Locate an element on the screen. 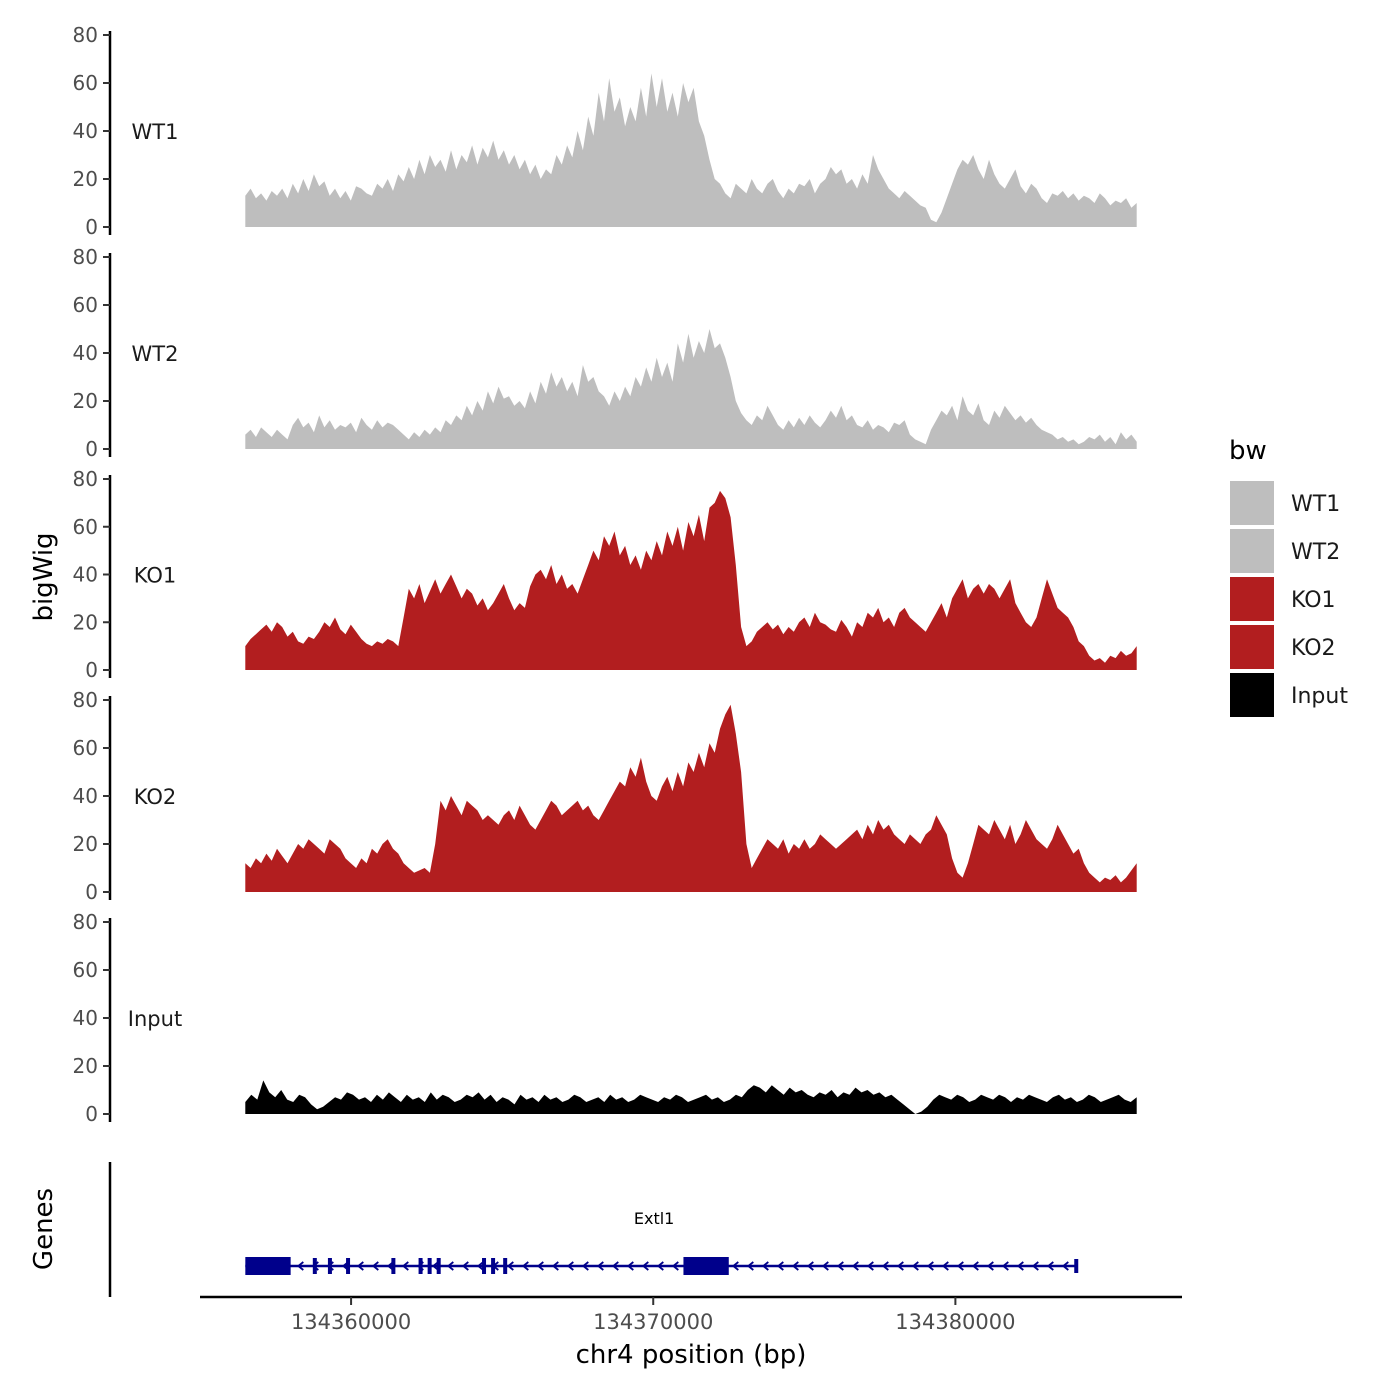  legend-label-ko2: KO2 is located at coordinates (1313, 648).